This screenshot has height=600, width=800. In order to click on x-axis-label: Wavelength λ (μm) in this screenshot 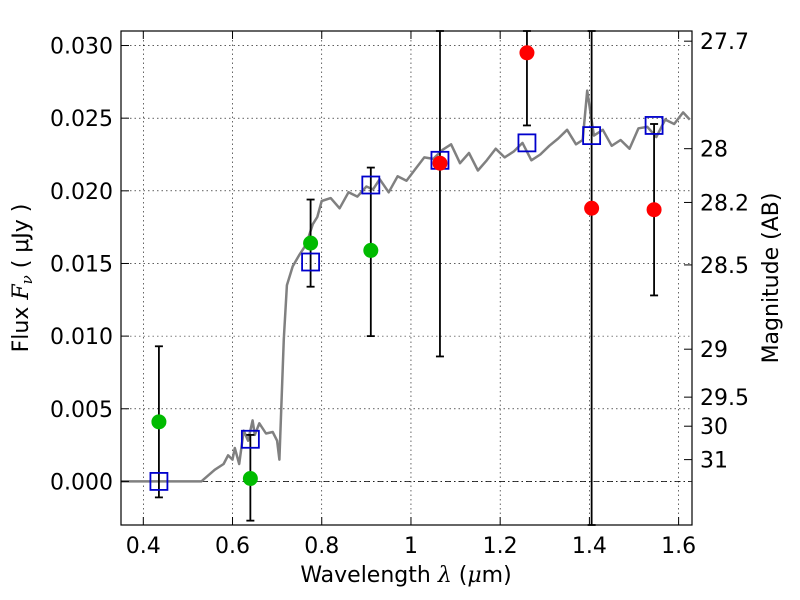, I will do `click(405, 575)`.